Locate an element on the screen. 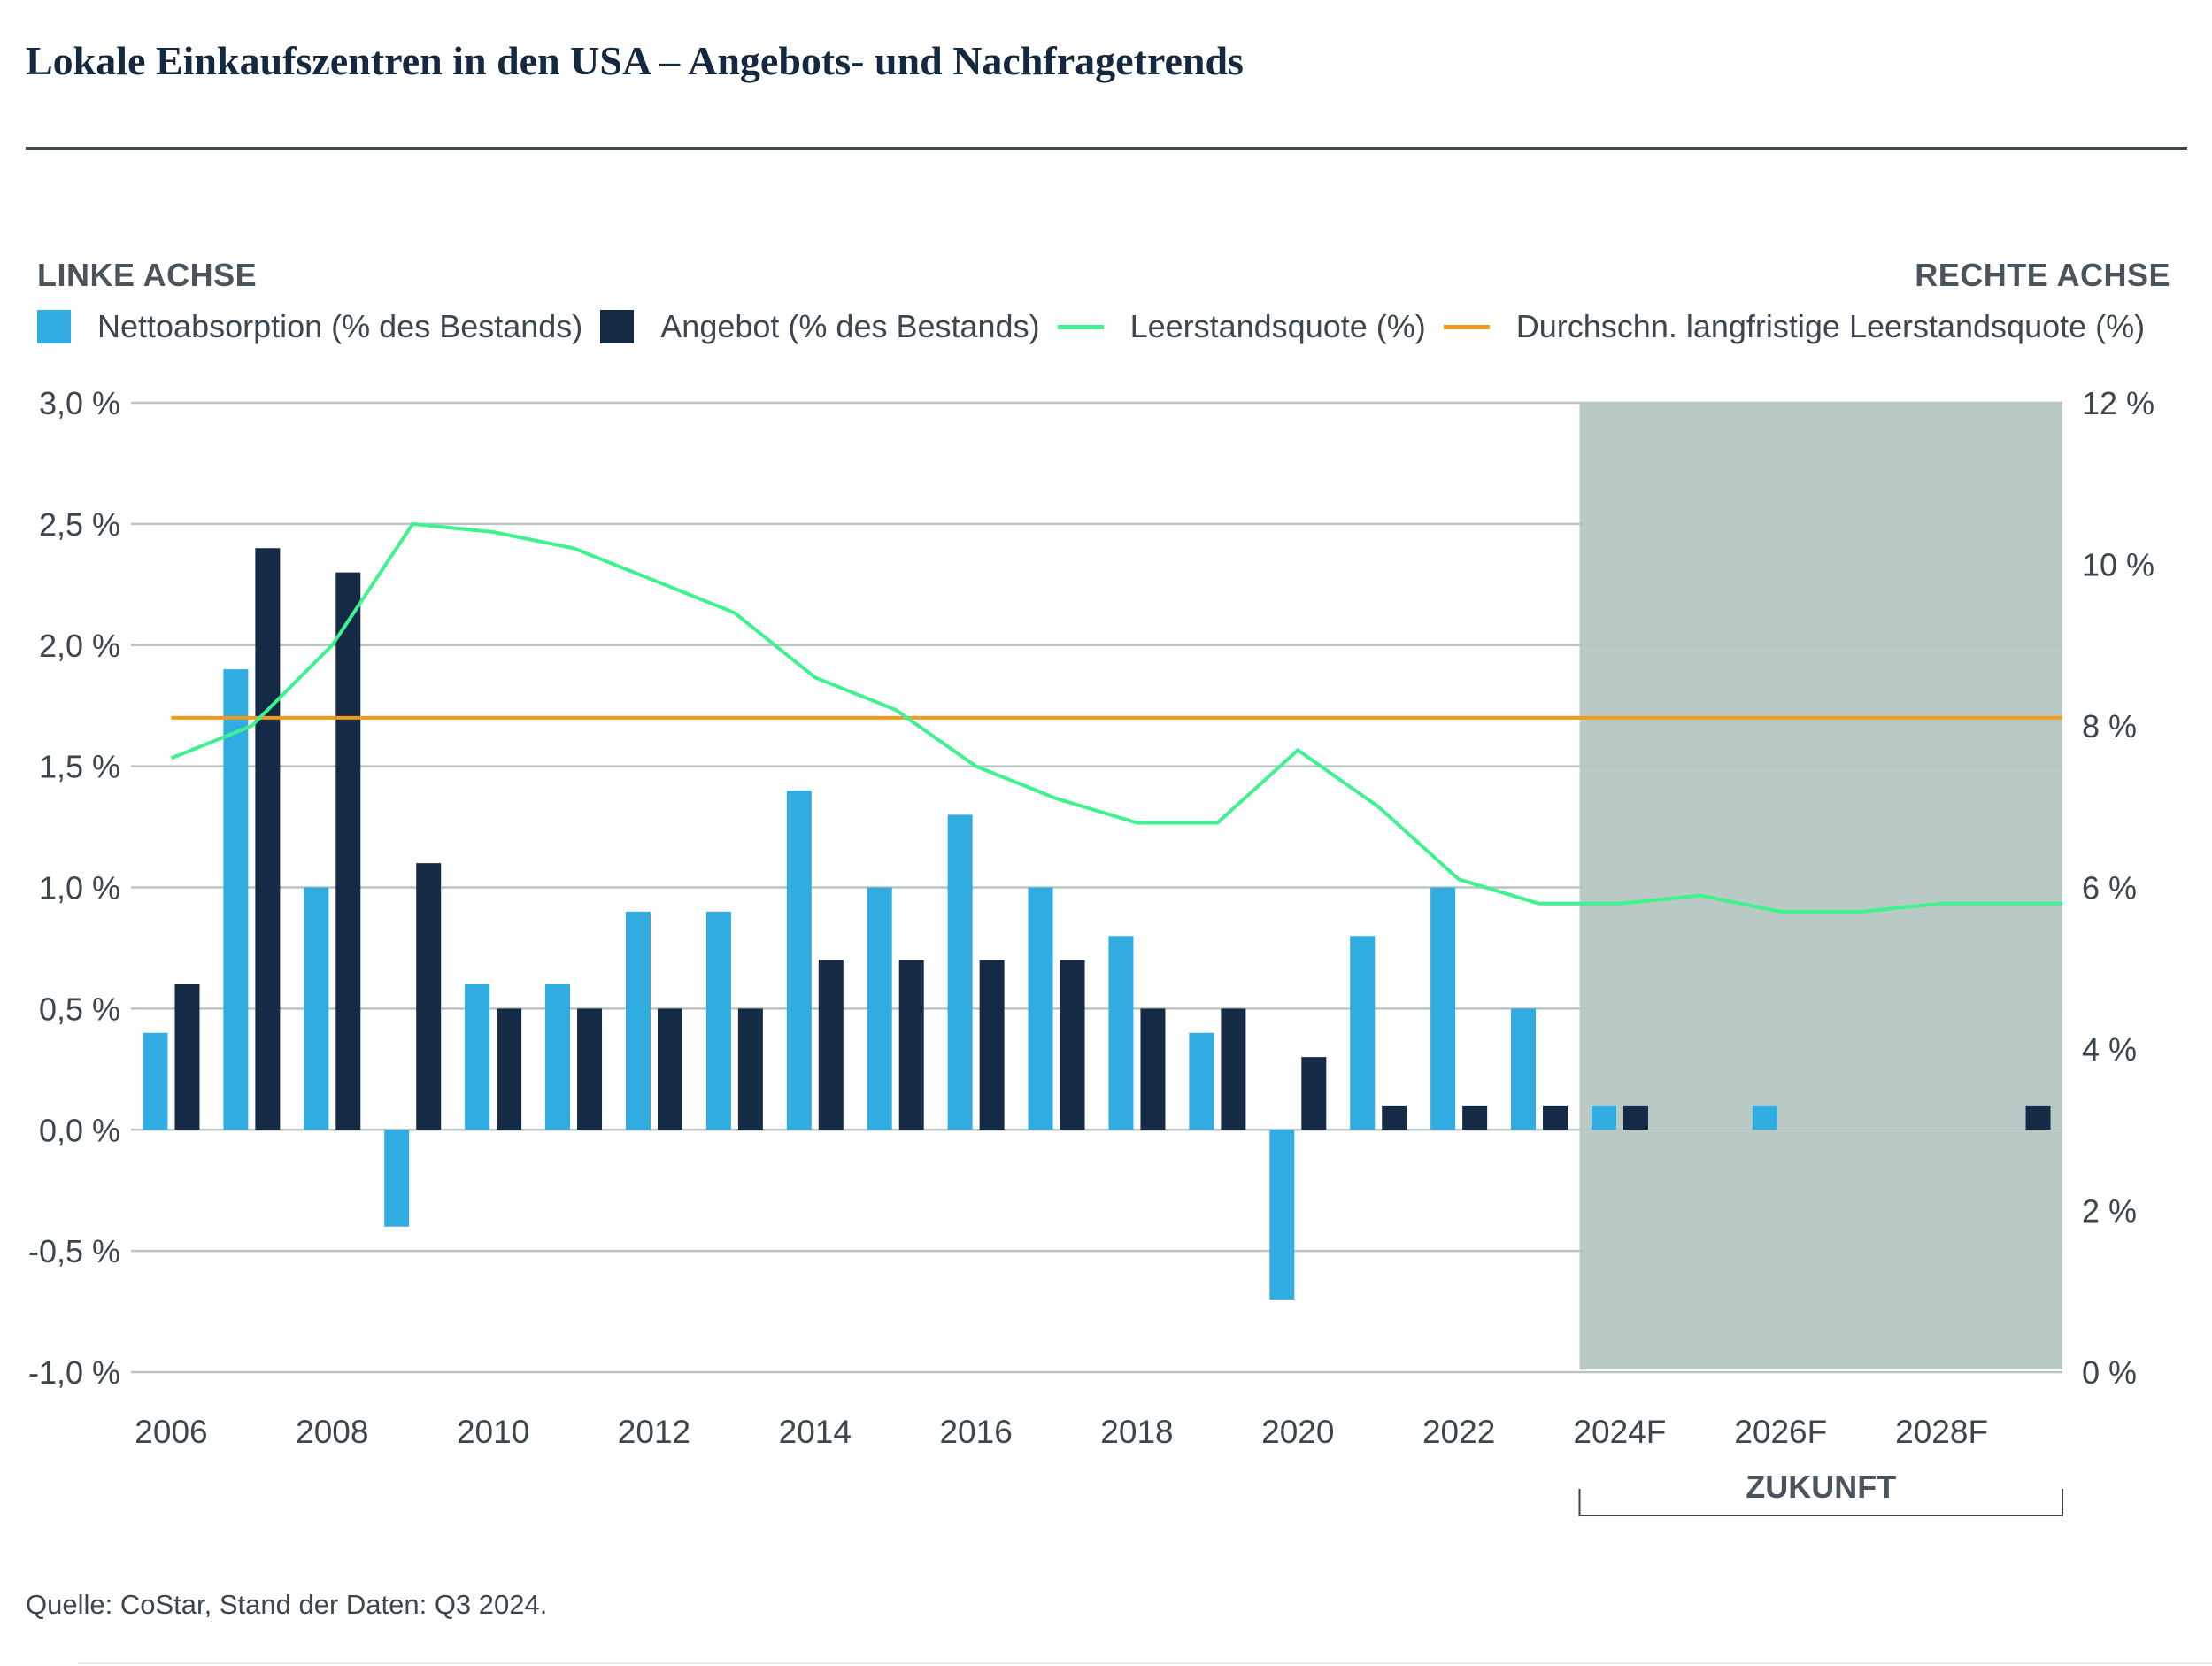  legend-item-supply: Angebot (% des Bestands) is located at coordinates (820, 326).